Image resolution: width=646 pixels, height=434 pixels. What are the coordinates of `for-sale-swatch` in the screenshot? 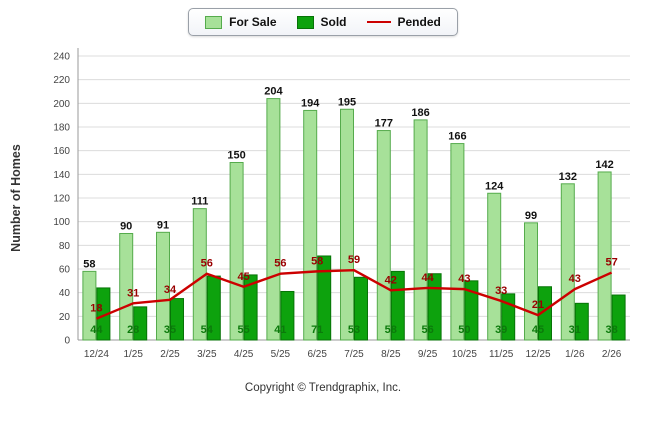 It's located at (214, 22).